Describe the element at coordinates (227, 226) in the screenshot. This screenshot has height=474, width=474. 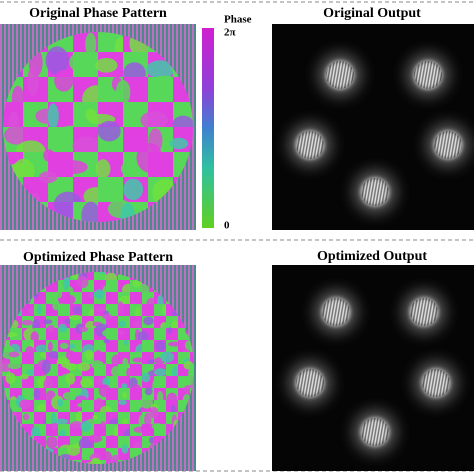
I see `colorbar-min: 0` at that location.